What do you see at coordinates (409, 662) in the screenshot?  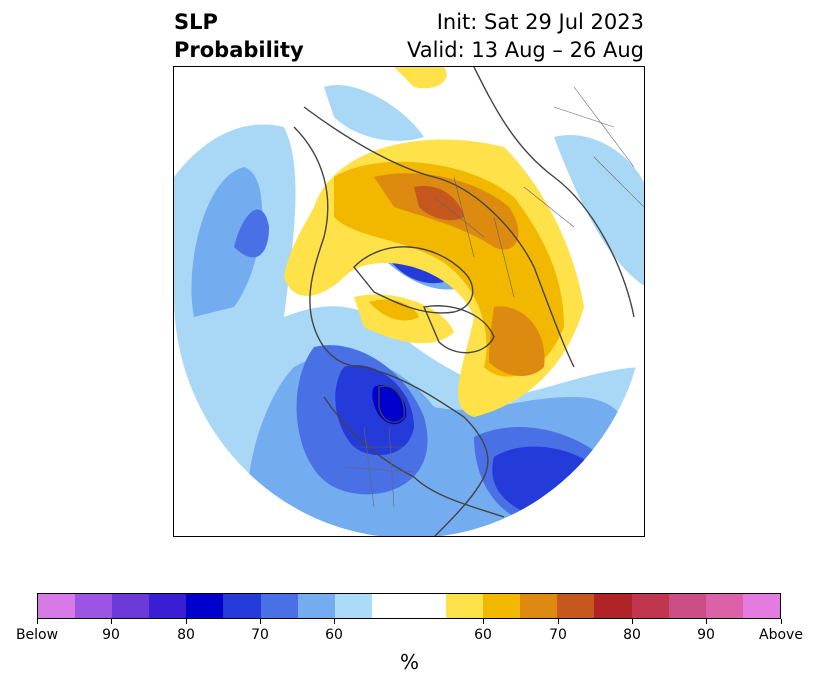 I see `colorbar-unit-label: %` at bounding box center [409, 662].